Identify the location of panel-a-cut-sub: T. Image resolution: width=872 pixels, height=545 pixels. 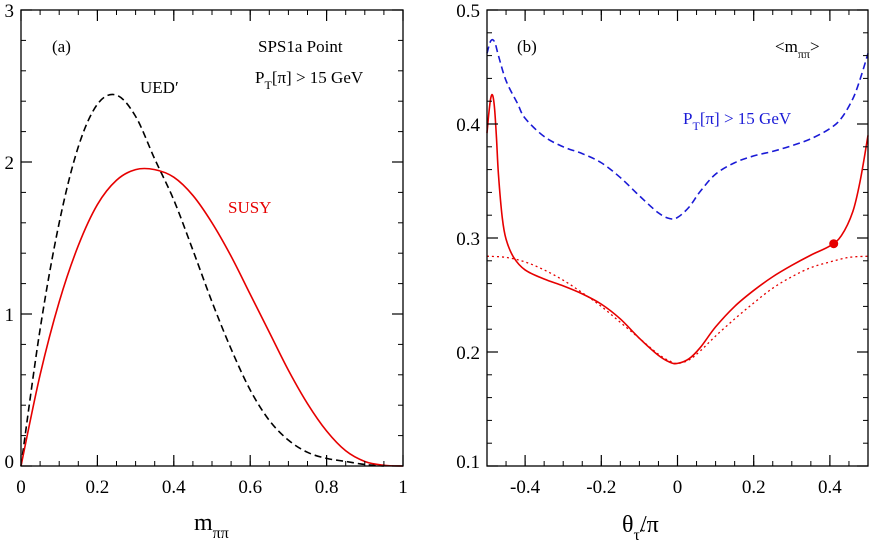
(268, 85).